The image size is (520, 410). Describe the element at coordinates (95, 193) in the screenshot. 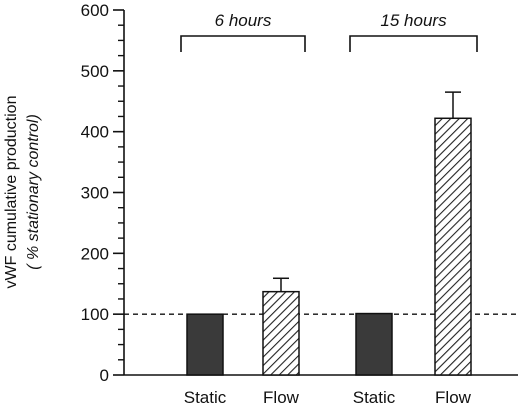

I see `y-tick-label: 300` at that location.